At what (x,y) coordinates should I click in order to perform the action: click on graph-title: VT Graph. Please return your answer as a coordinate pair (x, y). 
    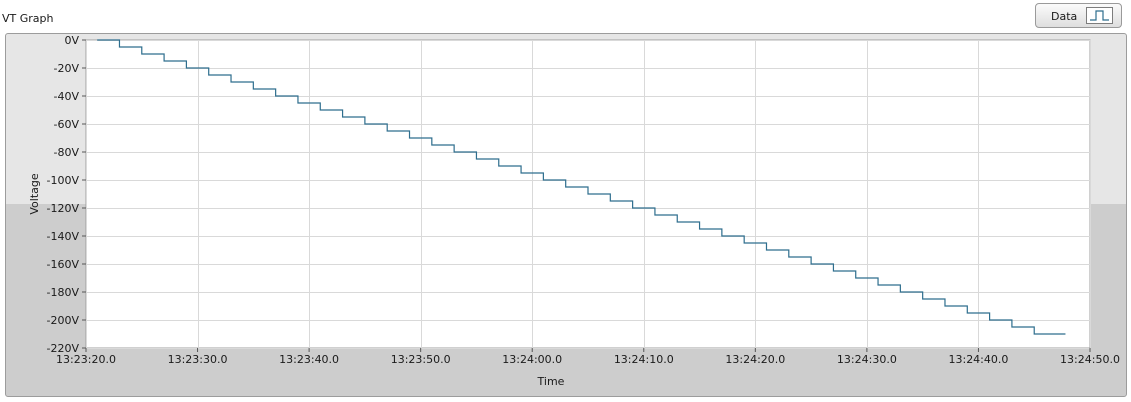
    Looking at the image, I should click on (28, 18).